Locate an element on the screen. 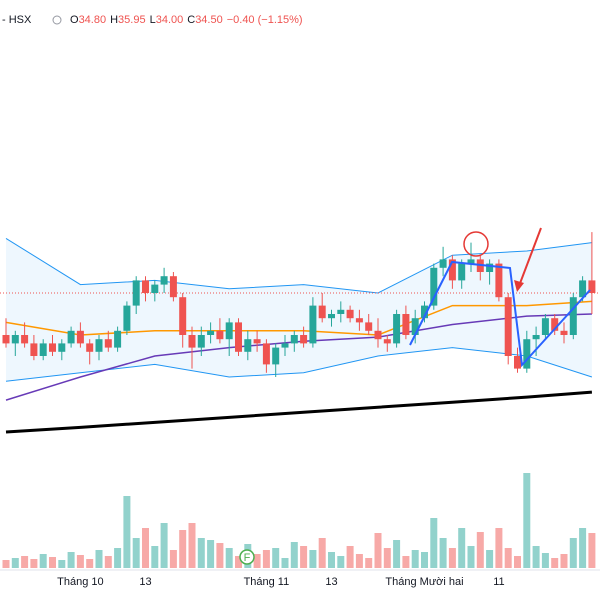 Image resolution: width=600 pixels, height=600 pixels. ohlc-label: C is located at coordinates (191, 20).